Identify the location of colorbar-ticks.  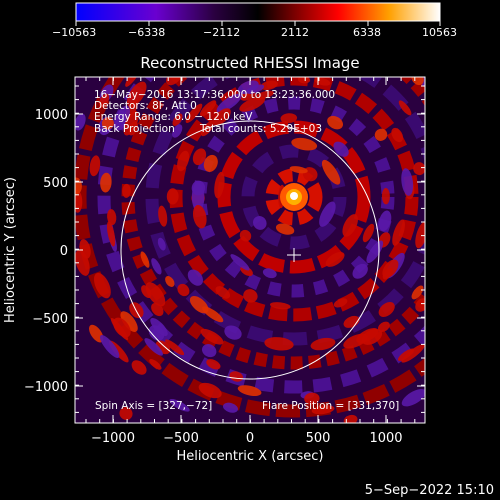
(258, 23).